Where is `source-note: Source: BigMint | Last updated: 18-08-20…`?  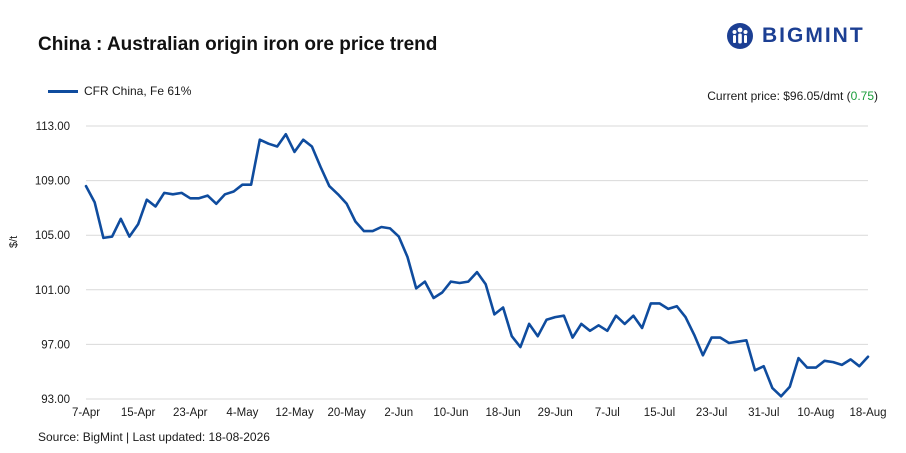
source-note: Source: BigMint | Last updated: 18-08-20… is located at coordinates (154, 437).